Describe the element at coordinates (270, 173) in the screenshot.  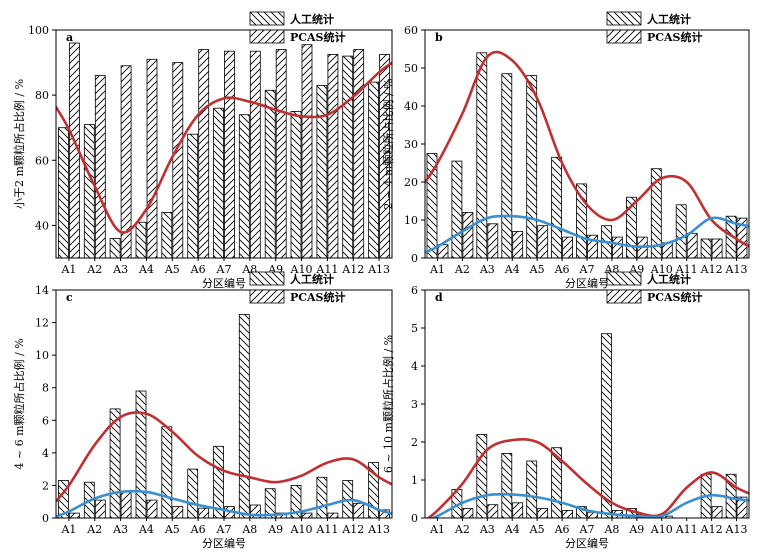
I see `bar-backslash-A9` at that location.